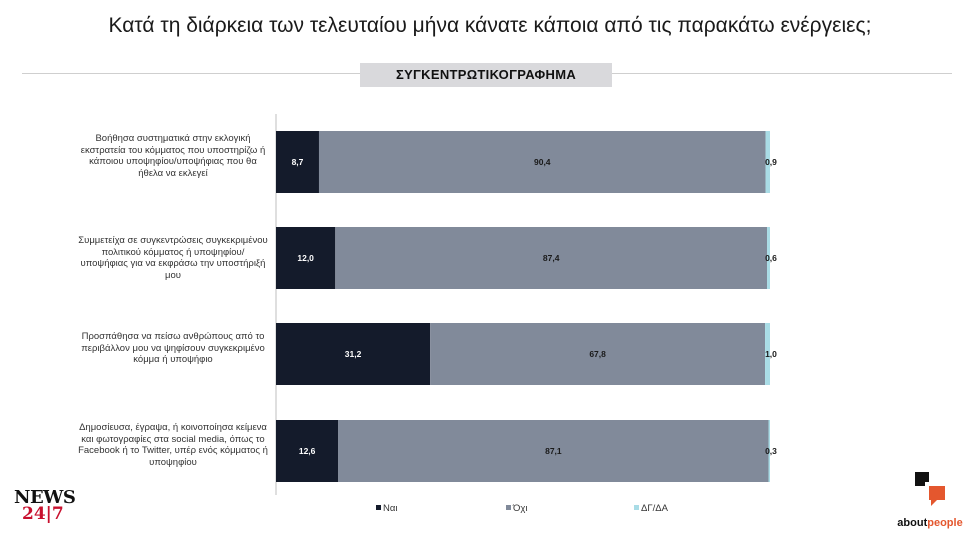 The width and height of the screenshot is (980, 543). I want to click on news247-logo-line2: 24|7, so click(43, 514).